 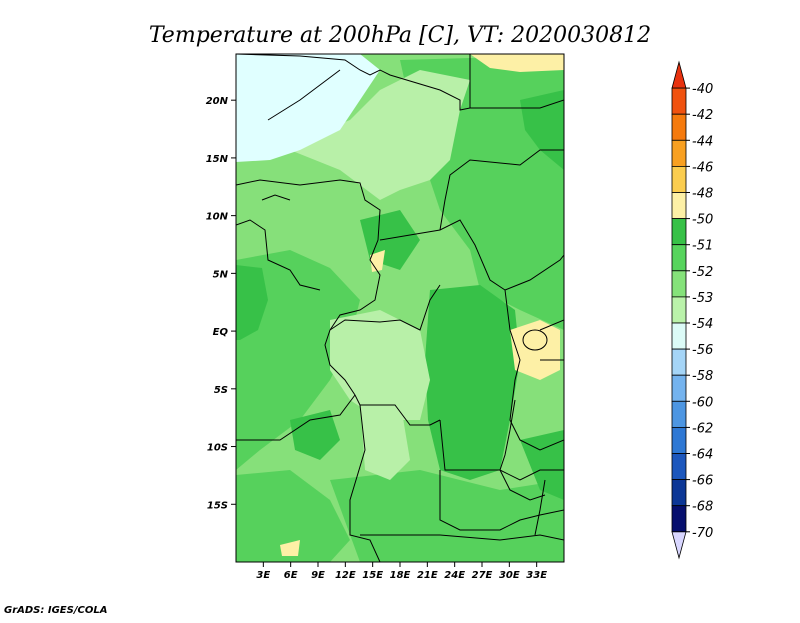 What do you see at coordinates (221, 274) in the screenshot?
I see `latitude-tick-label: 5N` at bounding box center [221, 274].